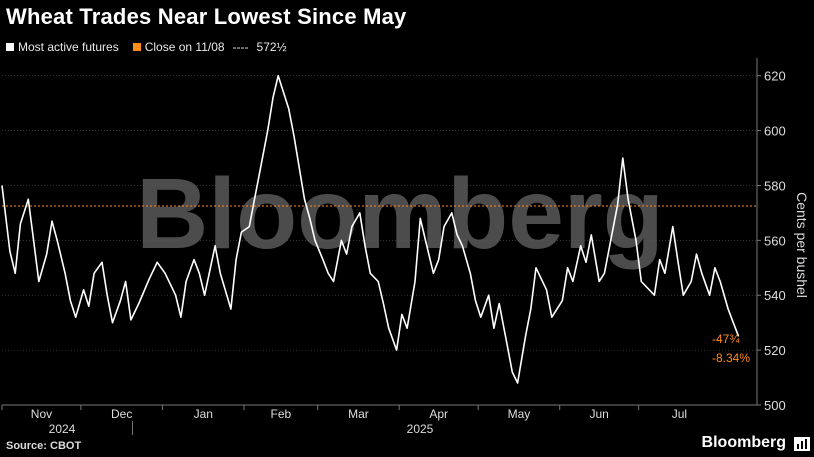 Image resolution: width=814 pixels, height=457 pixels. What do you see at coordinates (240, 47) in the screenshot?
I see `legend-close-dash: ----` at bounding box center [240, 47].